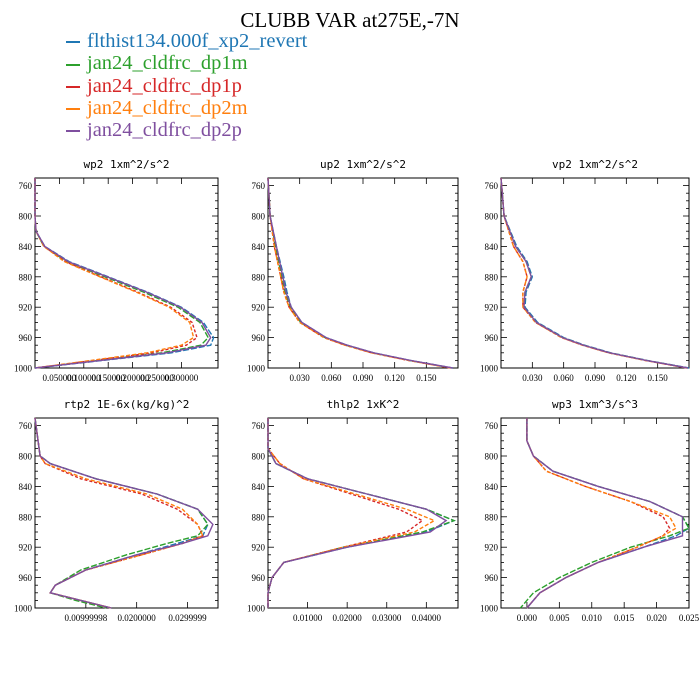  What do you see at coordinates (127, 404) in the screenshot?
I see `panel-title: rtp2 1E-6x(kg/kg)^2` at bounding box center [127, 404].